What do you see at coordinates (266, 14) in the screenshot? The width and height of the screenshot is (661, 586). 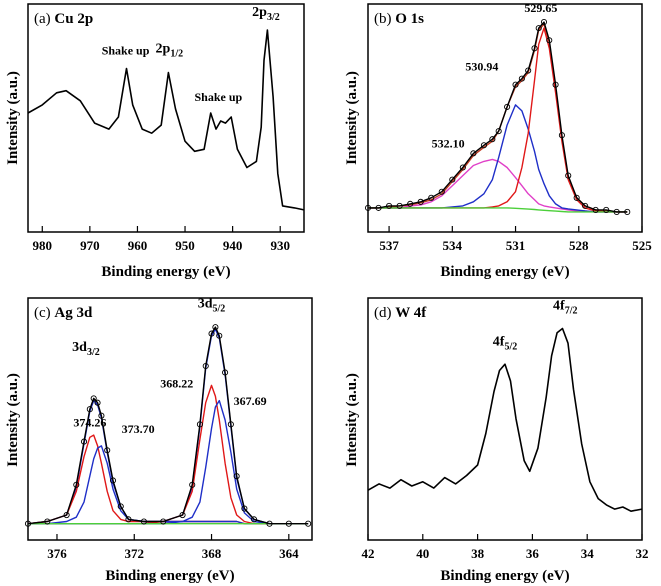 I see `panel-a-annotation: 2p3/2` at bounding box center [266, 14].